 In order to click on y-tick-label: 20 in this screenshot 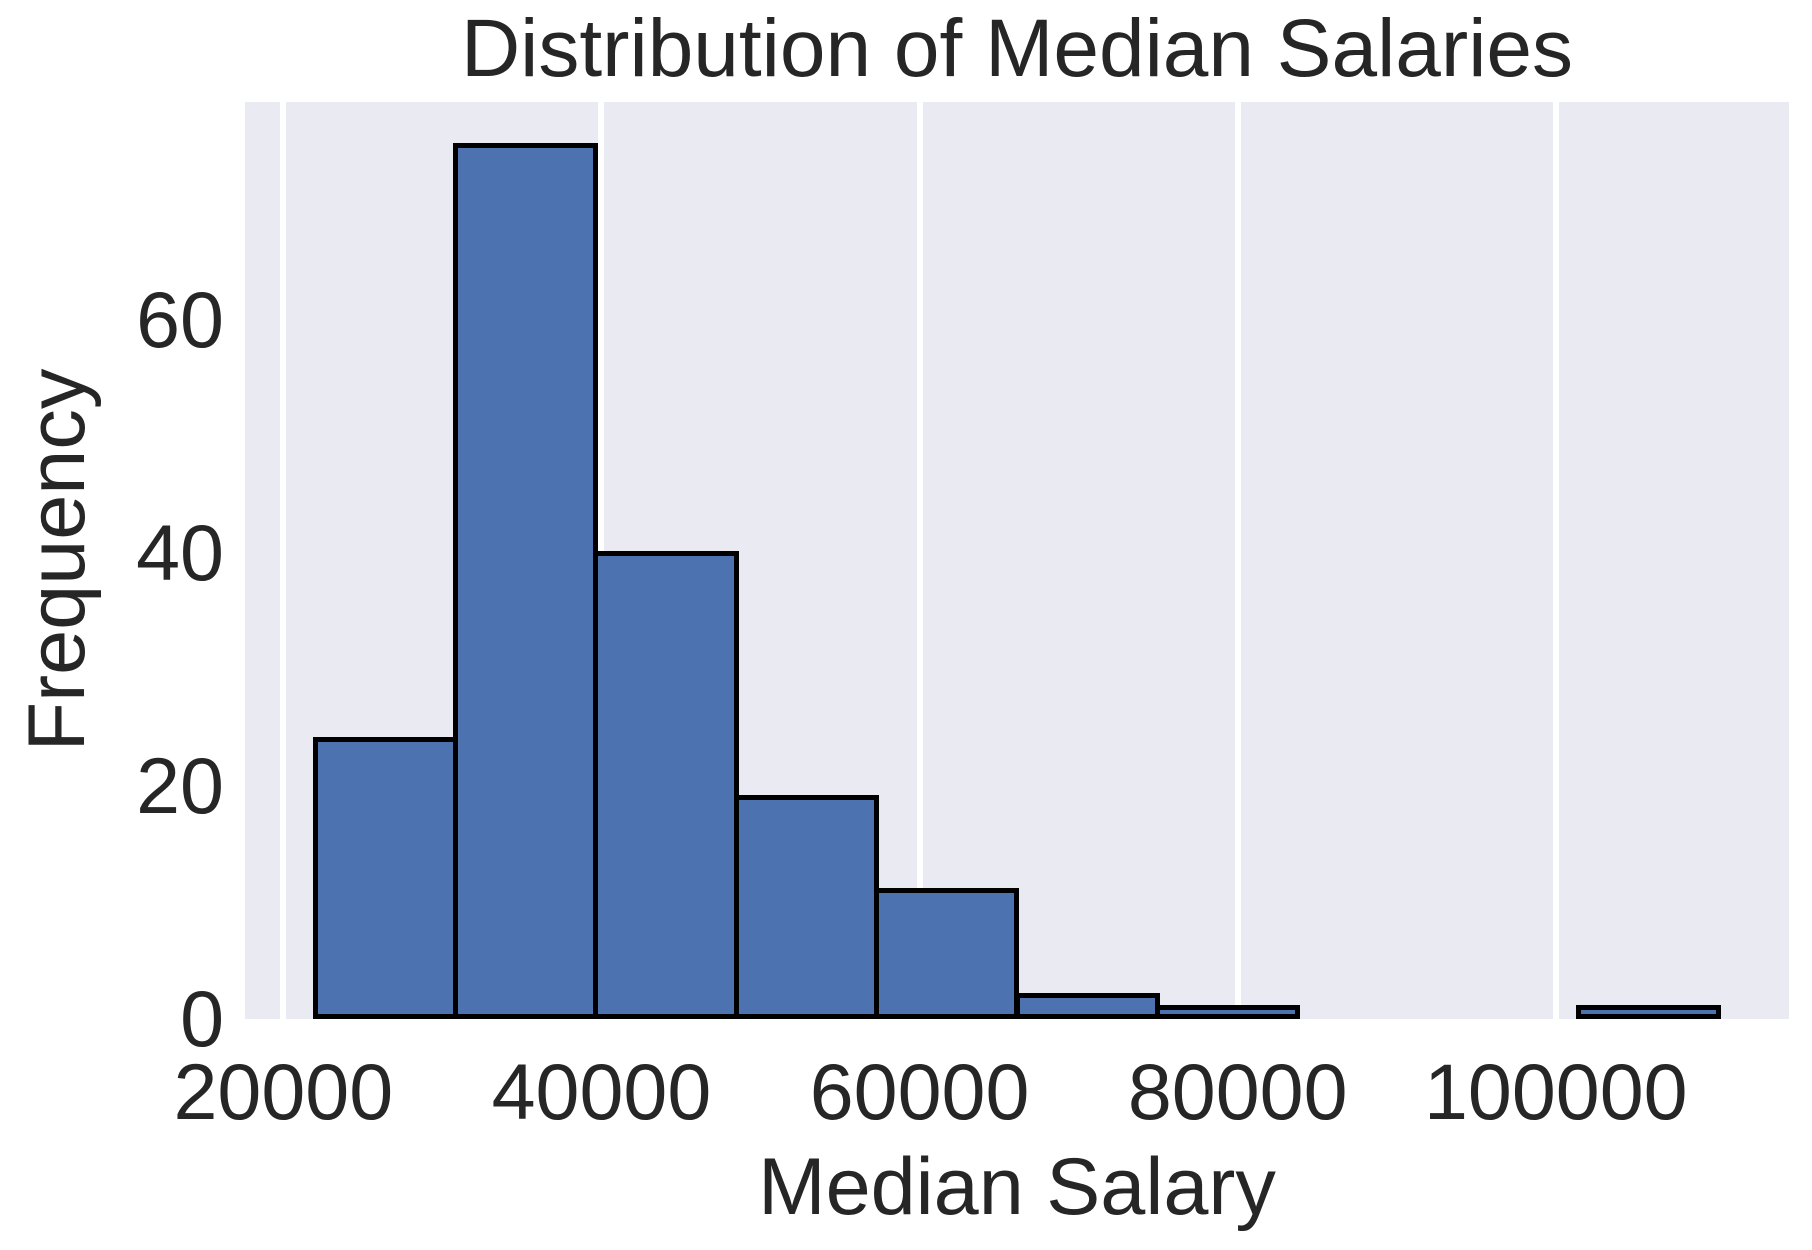, I will do `click(180, 786)`.